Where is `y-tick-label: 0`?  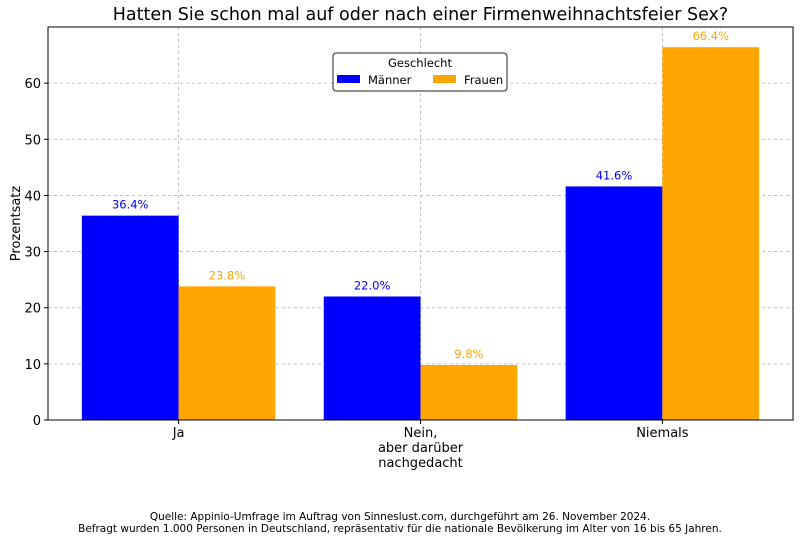
y-tick-label: 0 is located at coordinates (37, 421).